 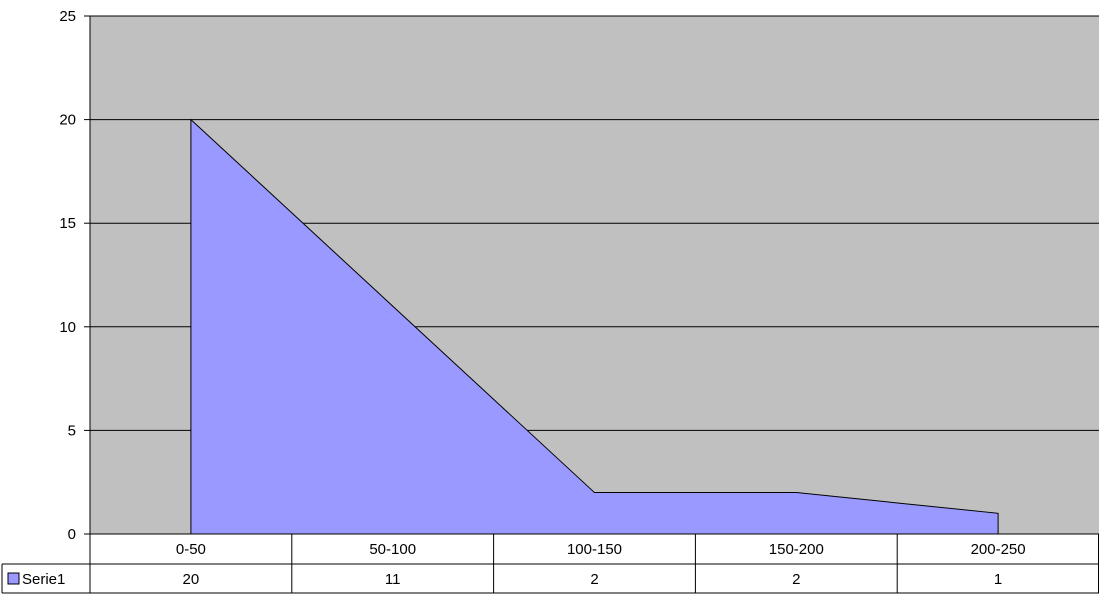 What do you see at coordinates (191, 579) in the screenshot?
I see `data-label: 20` at bounding box center [191, 579].